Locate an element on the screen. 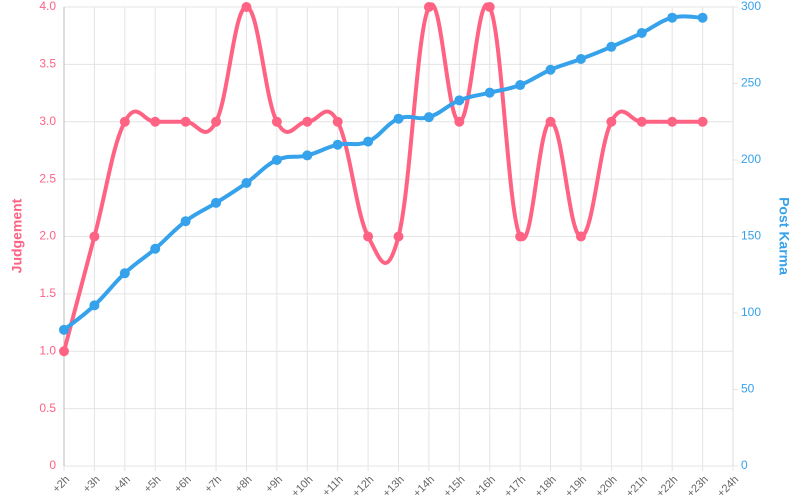 This screenshot has width=800, height=500. x-tick-label: +9h is located at coordinates (274, 485).